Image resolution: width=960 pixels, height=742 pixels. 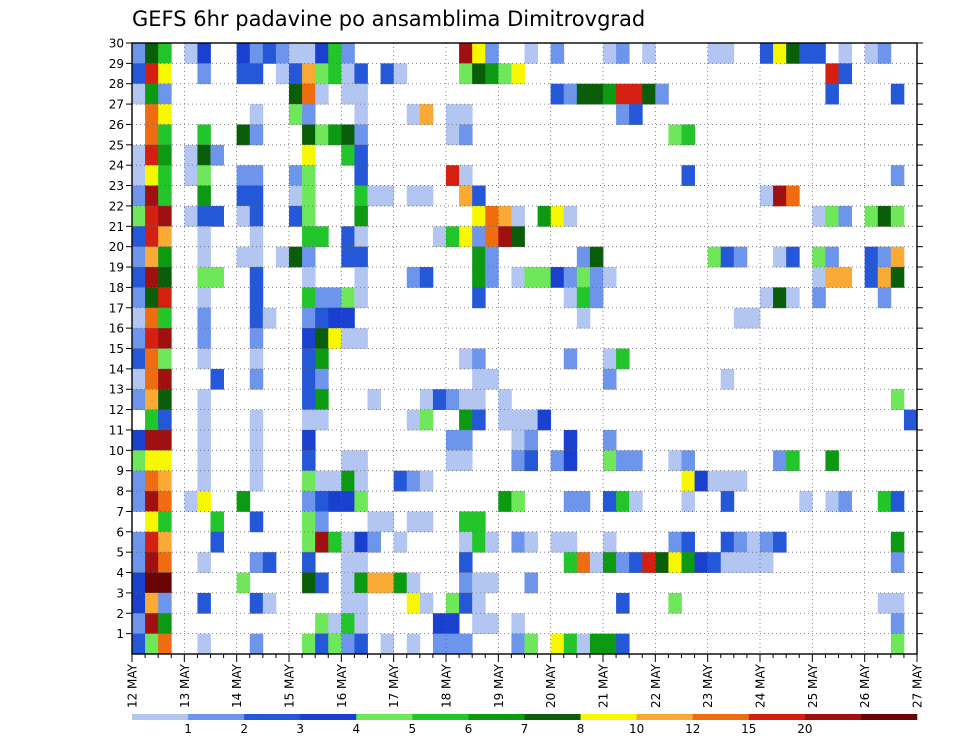 What do you see at coordinates (120, 553) in the screenshot?
I see `y-tick-label: 5` at bounding box center [120, 553].